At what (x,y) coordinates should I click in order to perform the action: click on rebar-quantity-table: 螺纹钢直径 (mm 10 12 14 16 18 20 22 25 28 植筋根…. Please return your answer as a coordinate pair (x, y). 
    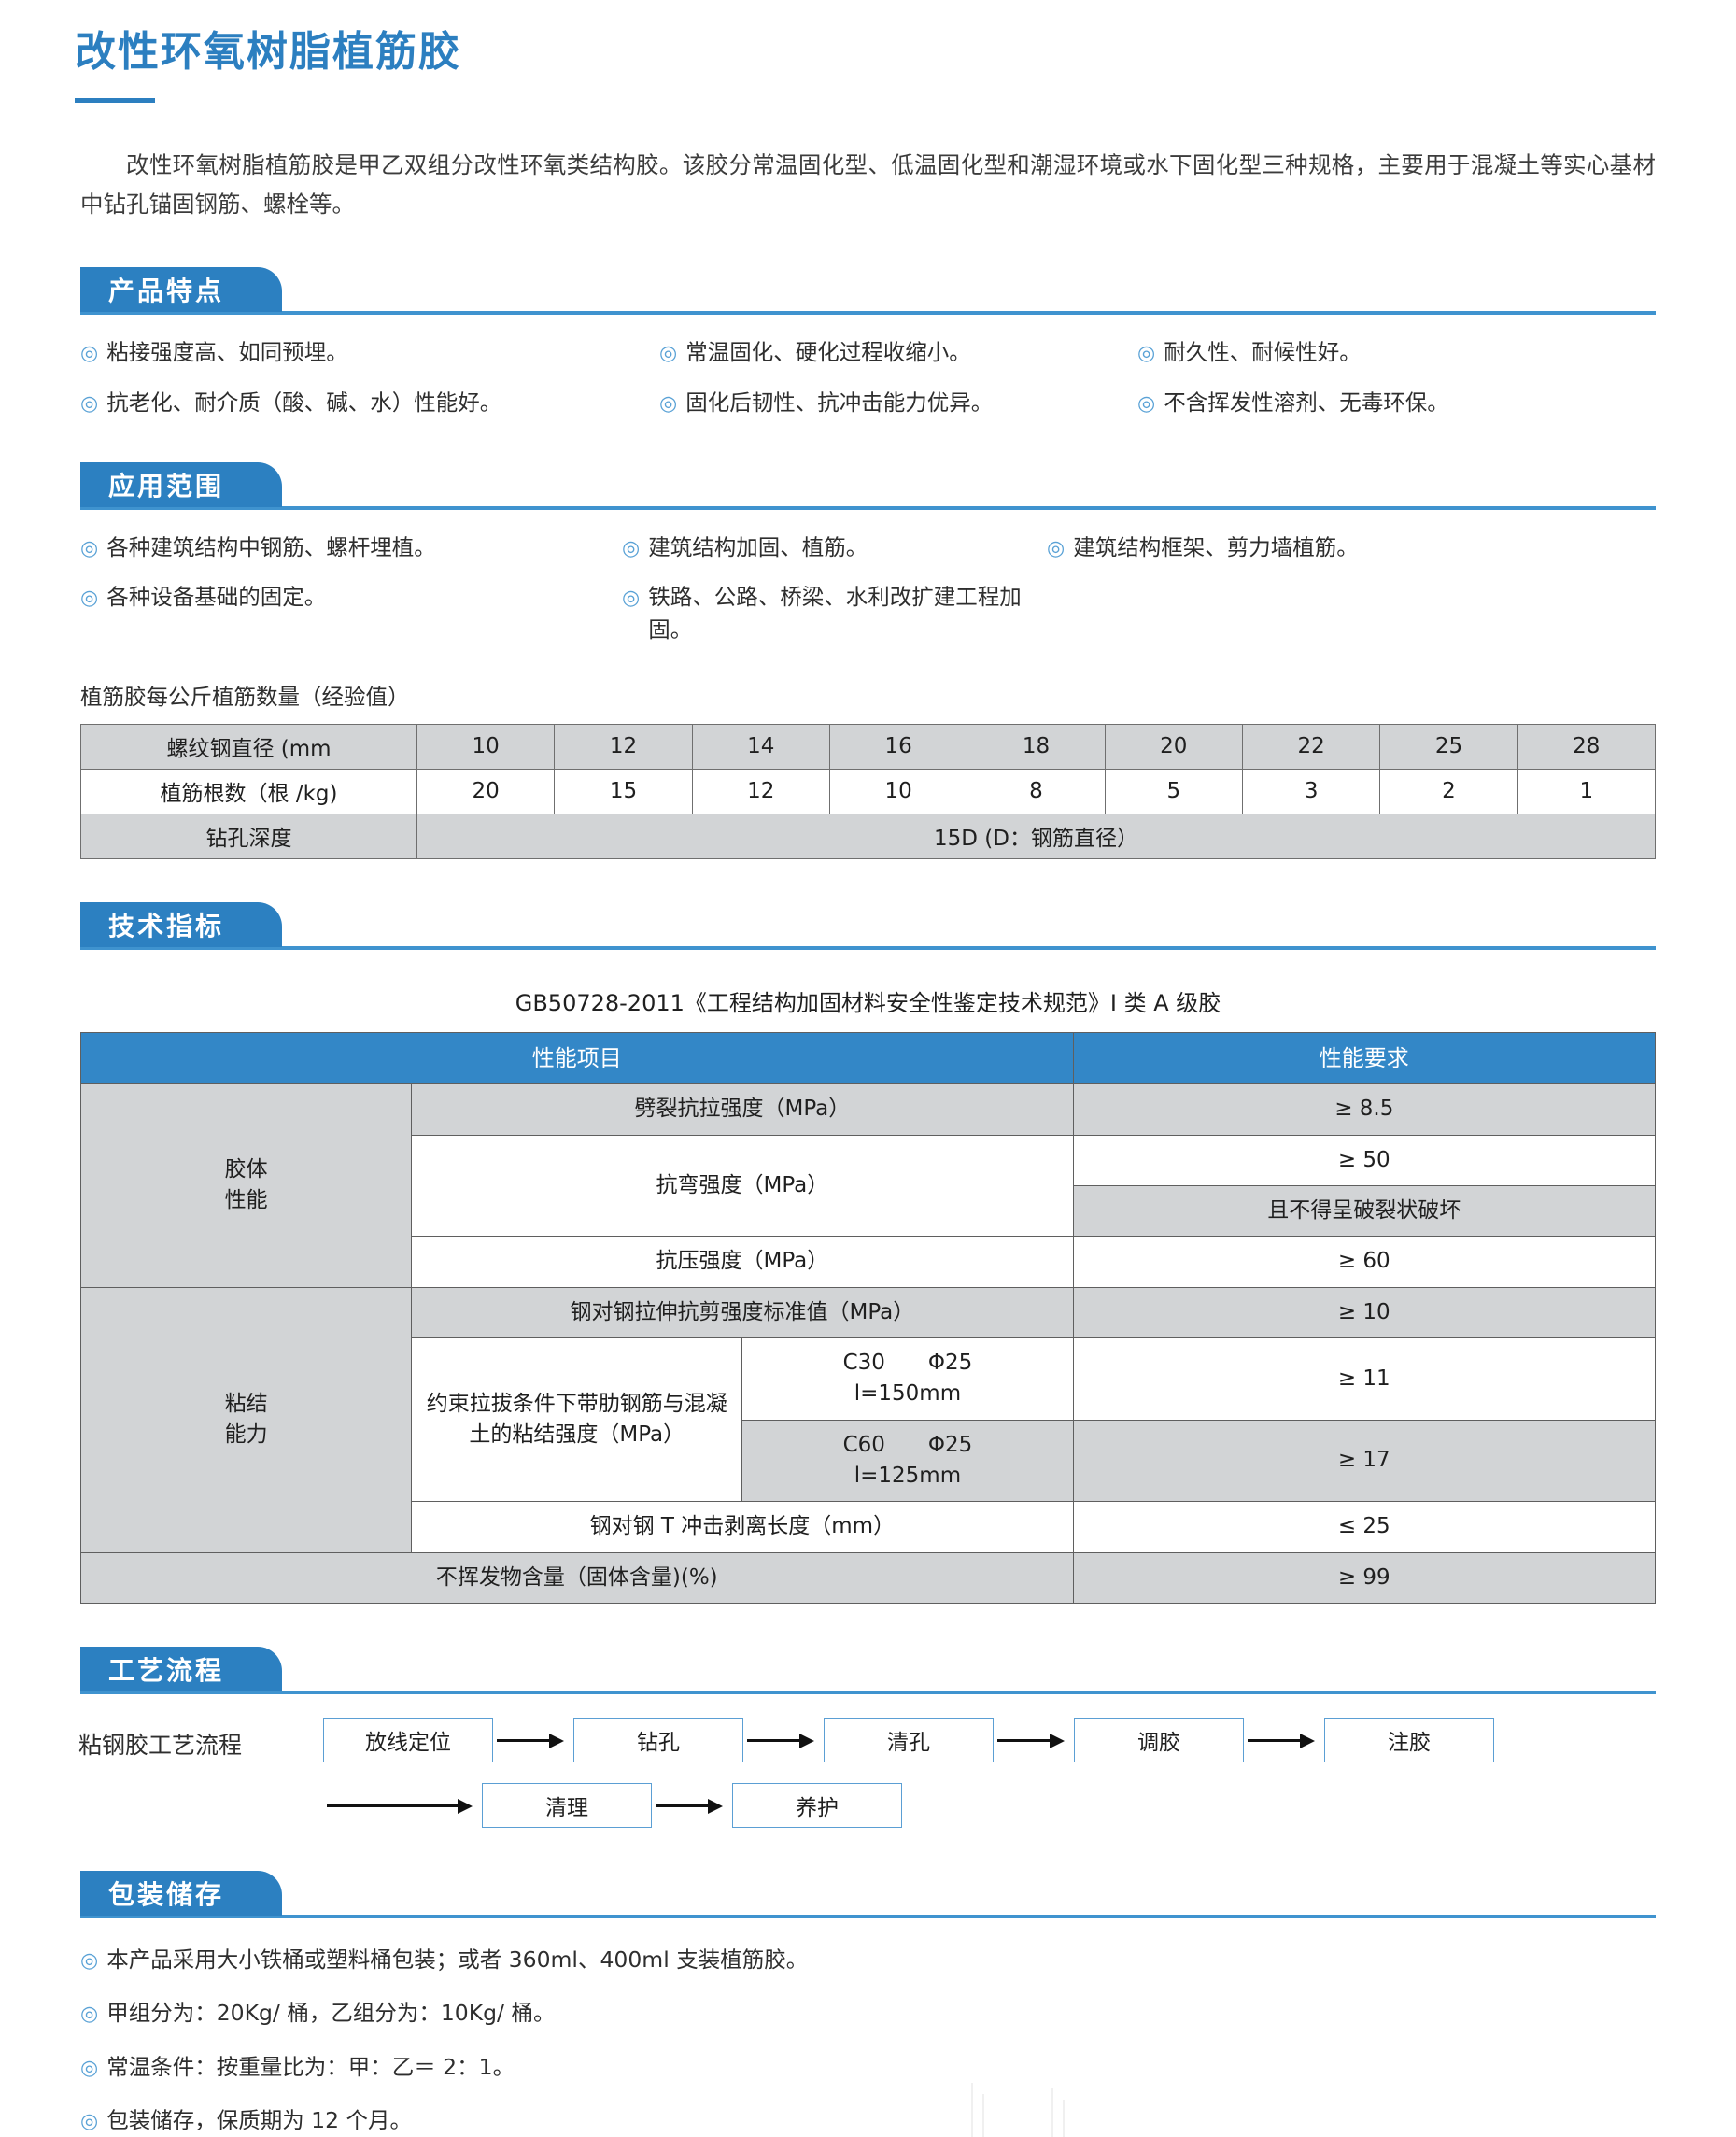
    Looking at the image, I should click on (868, 791).